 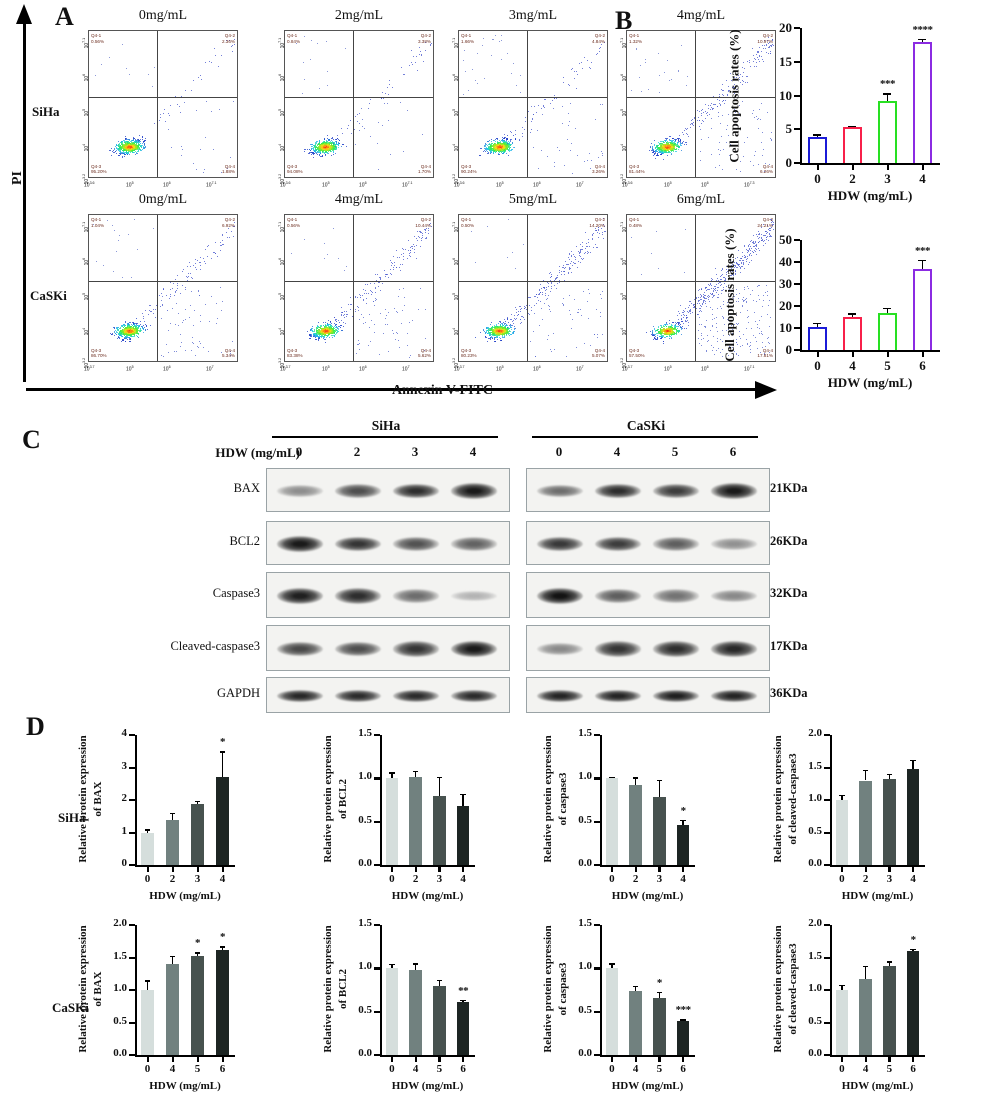 I want to click on significance-marker: ***, so click(x=922, y=251).